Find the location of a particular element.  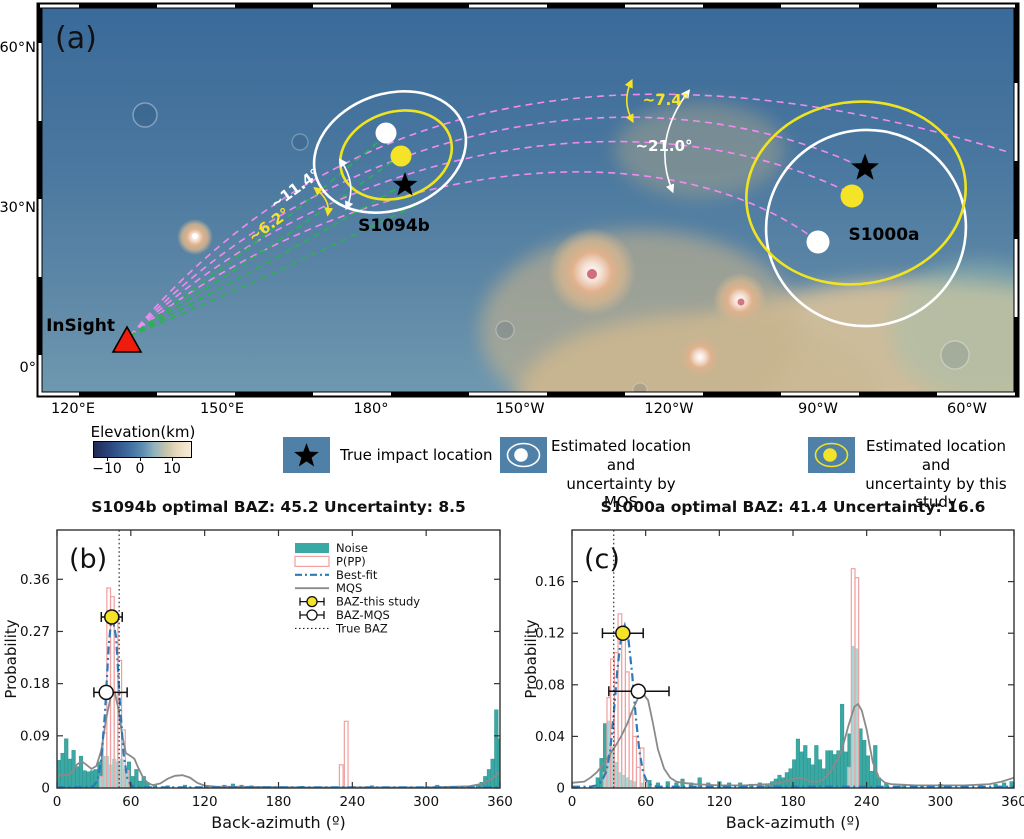

white-ellipse-icon is located at coordinates (523, 455).